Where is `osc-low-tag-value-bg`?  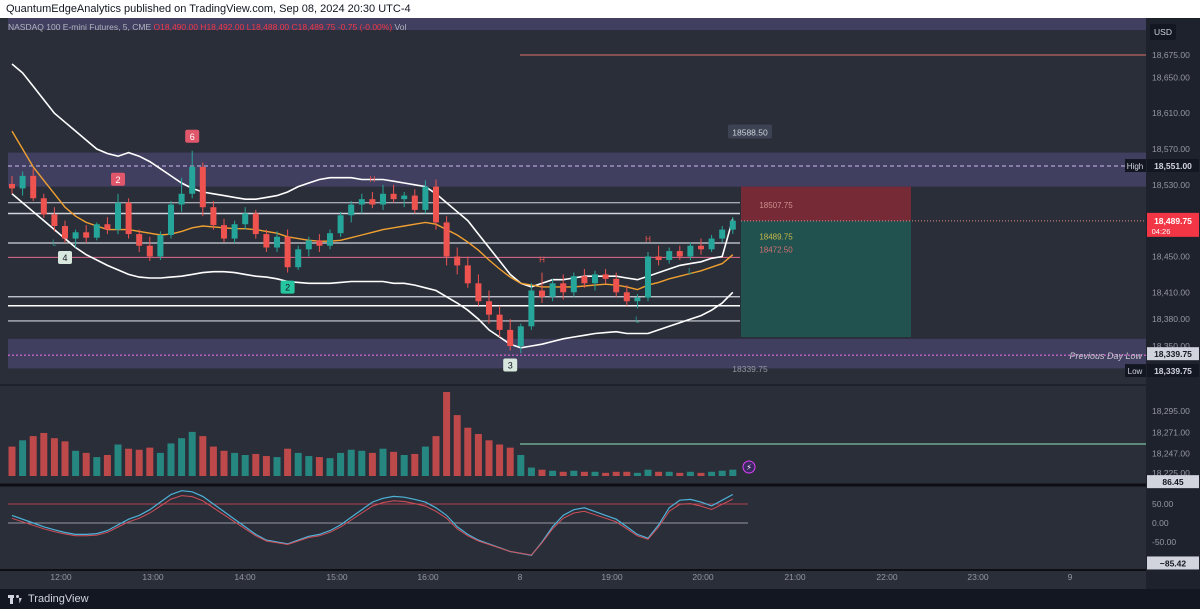
osc-low-tag-value-bg is located at coordinates (1173, 563).